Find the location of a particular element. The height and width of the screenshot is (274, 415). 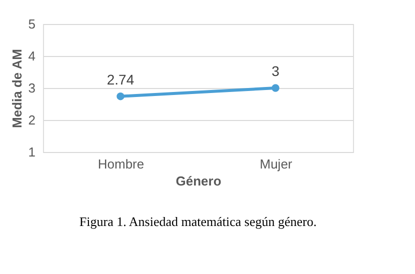

x-tick-label: Hombre is located at coordinates (121, 164).